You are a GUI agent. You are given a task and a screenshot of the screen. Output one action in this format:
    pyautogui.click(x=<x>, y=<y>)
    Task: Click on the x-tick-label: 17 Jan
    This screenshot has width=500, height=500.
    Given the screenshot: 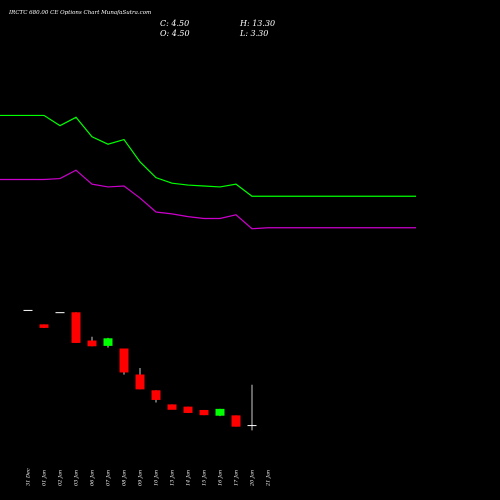 What is the action you would take?
    pyautogui.click(x=237, y=478)
    